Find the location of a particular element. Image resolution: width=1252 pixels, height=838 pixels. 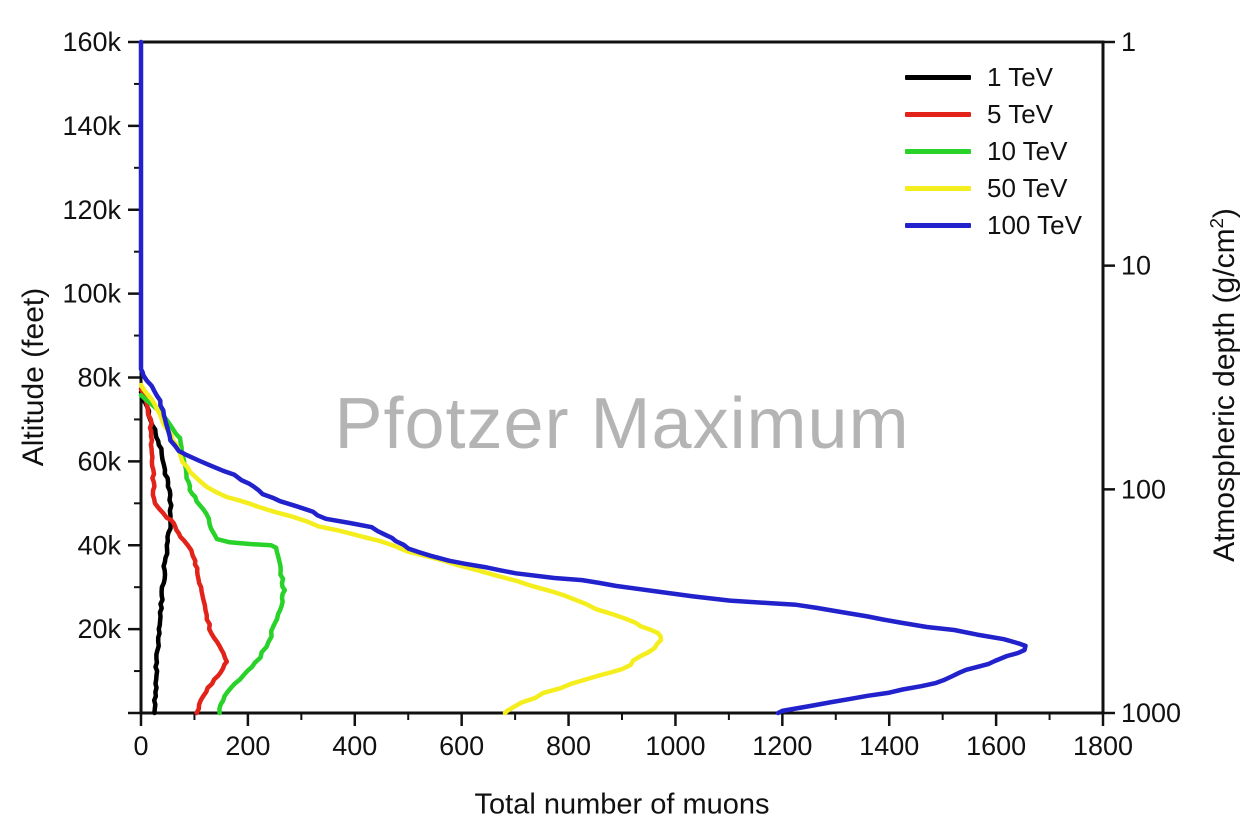

curve-10-tev is located at coordinates (213, 554).